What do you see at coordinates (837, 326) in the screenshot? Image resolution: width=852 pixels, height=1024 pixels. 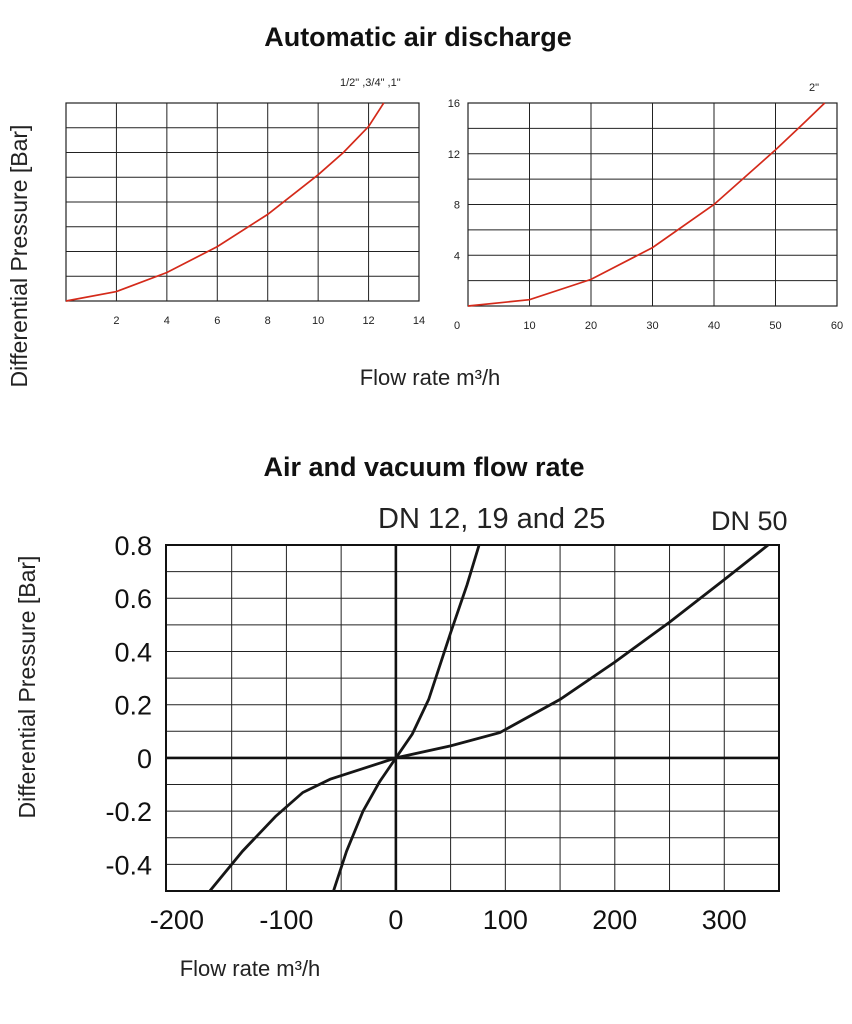 I see `chart2-x-tick-label: 60` at bounding box center [837, 326].